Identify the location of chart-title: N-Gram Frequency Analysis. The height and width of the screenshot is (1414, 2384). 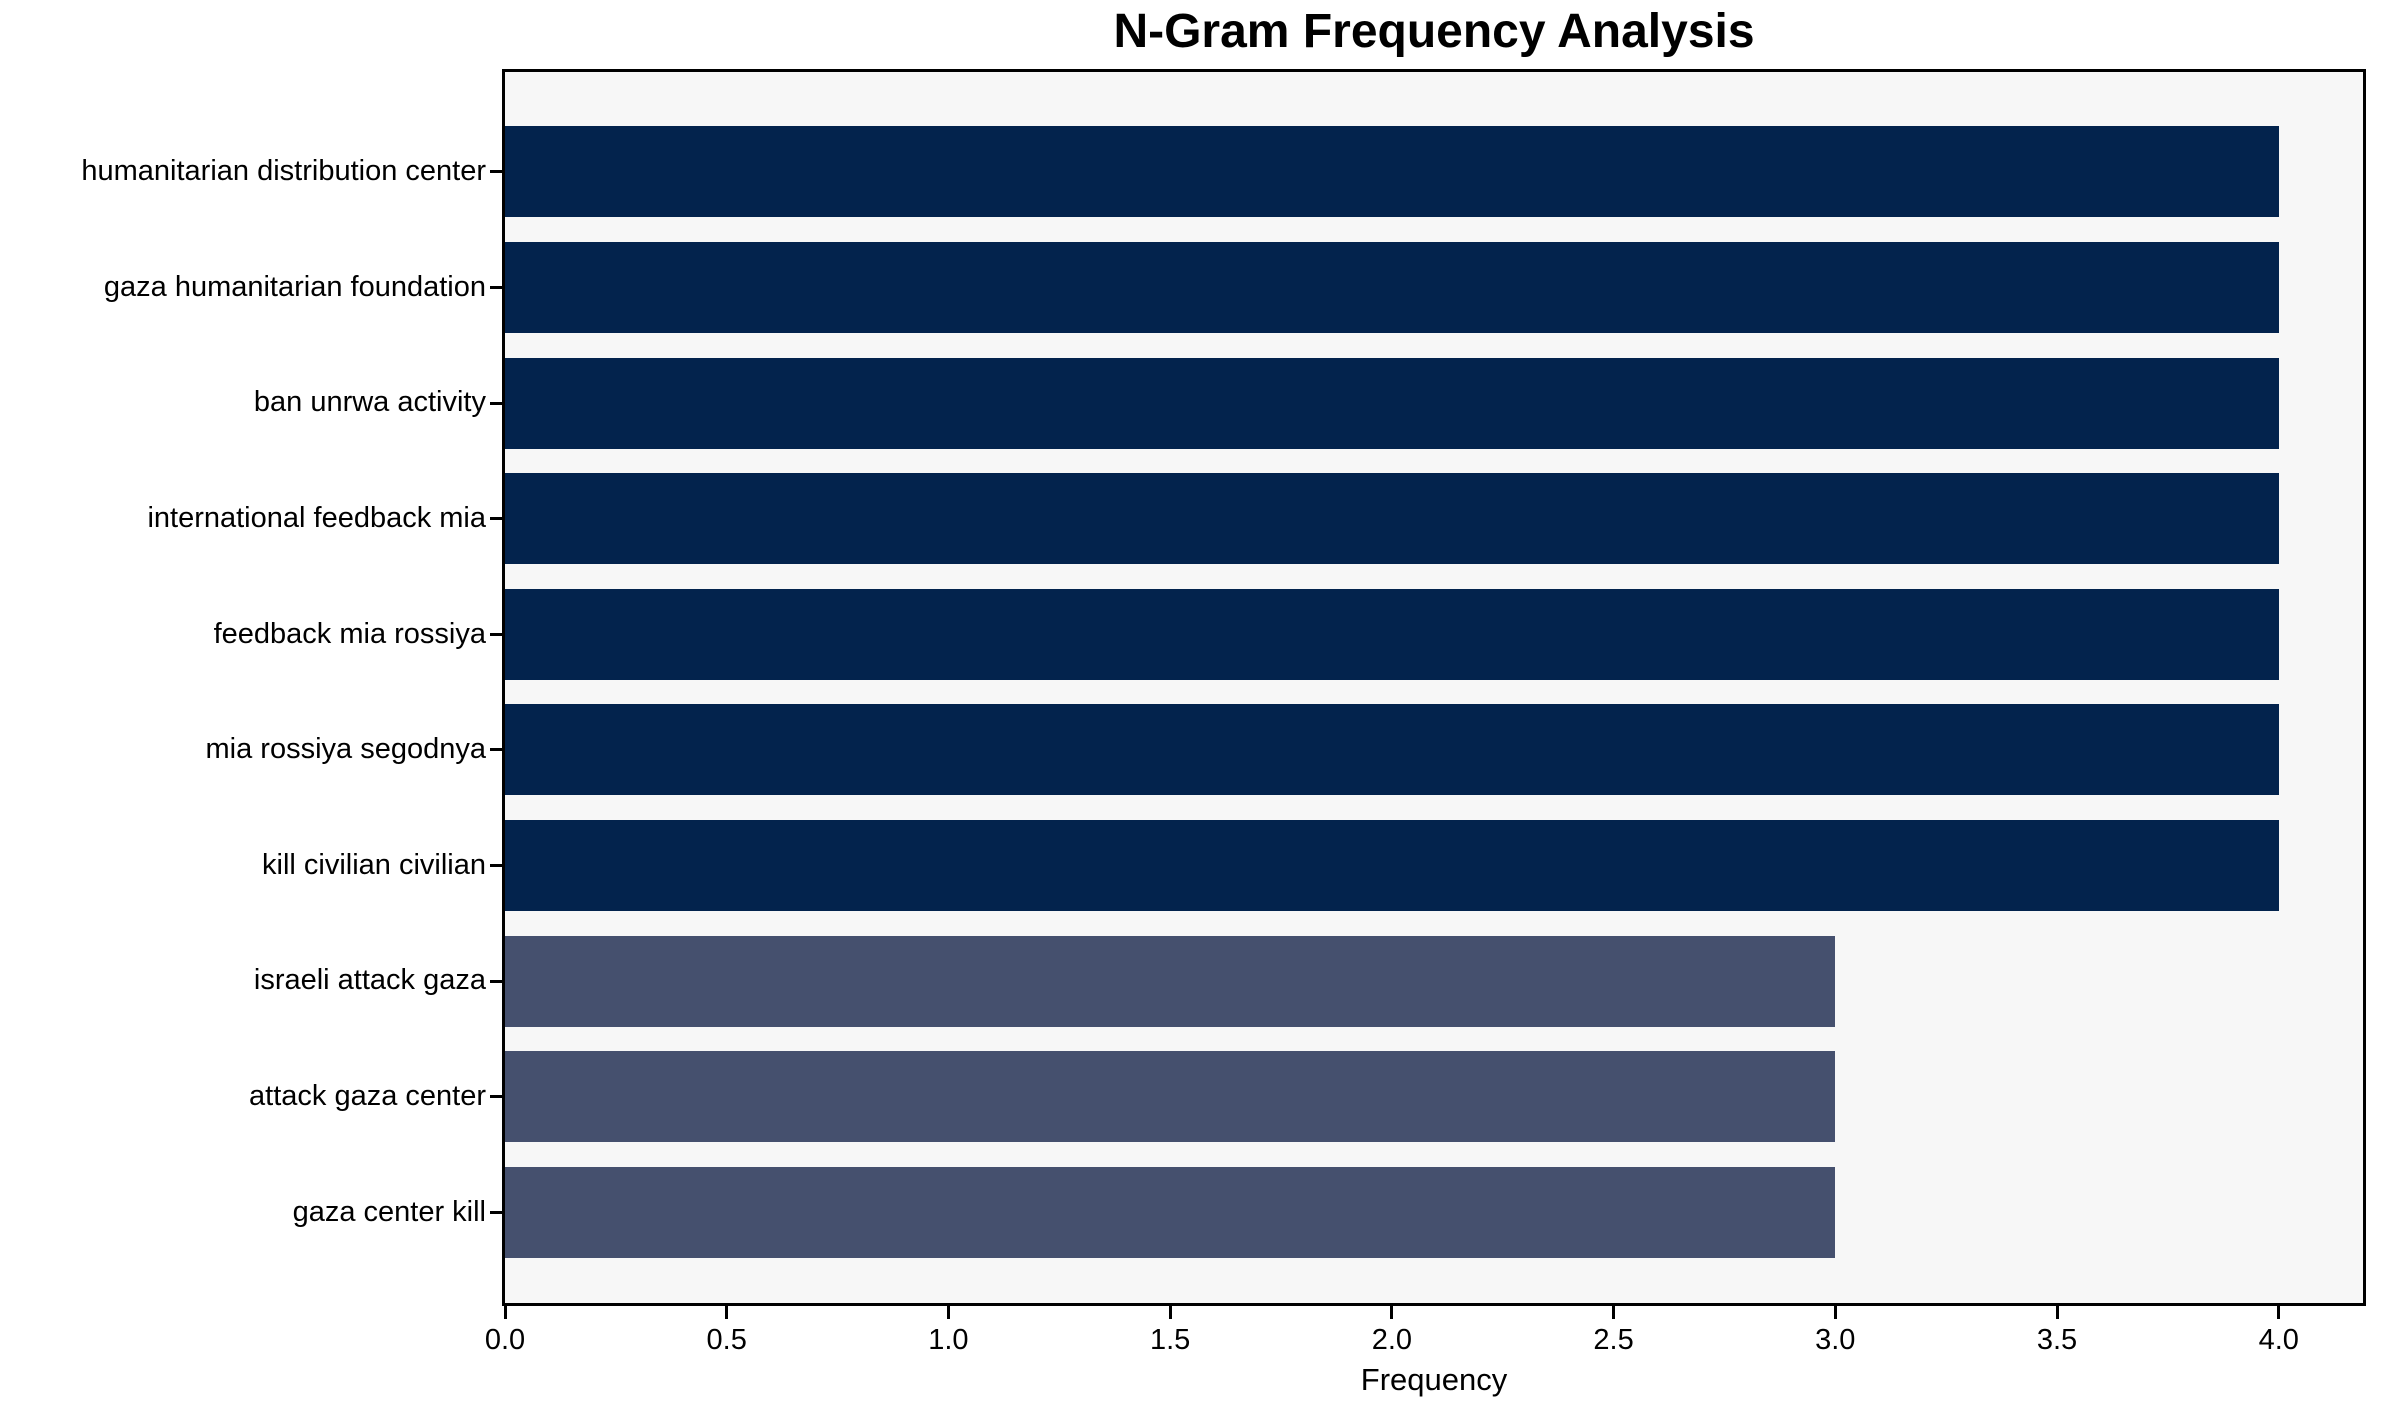
(1434, 31).